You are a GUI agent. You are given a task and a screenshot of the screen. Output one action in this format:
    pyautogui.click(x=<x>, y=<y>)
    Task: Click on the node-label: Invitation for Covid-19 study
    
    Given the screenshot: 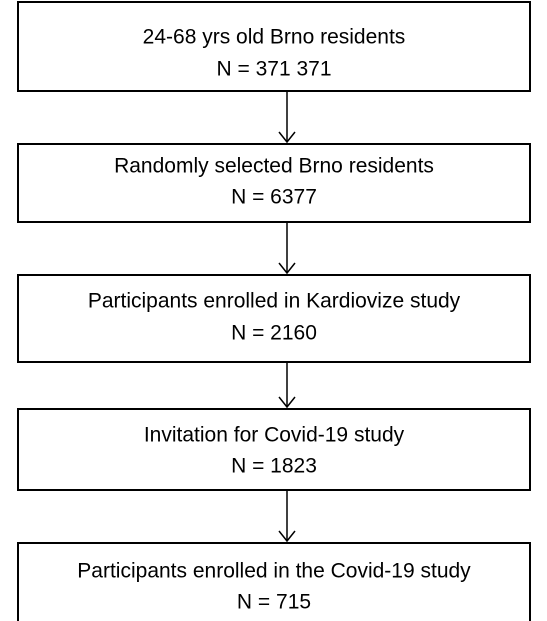 What is the action you would take?
    pyautogui.click(x=274, y=435)
    